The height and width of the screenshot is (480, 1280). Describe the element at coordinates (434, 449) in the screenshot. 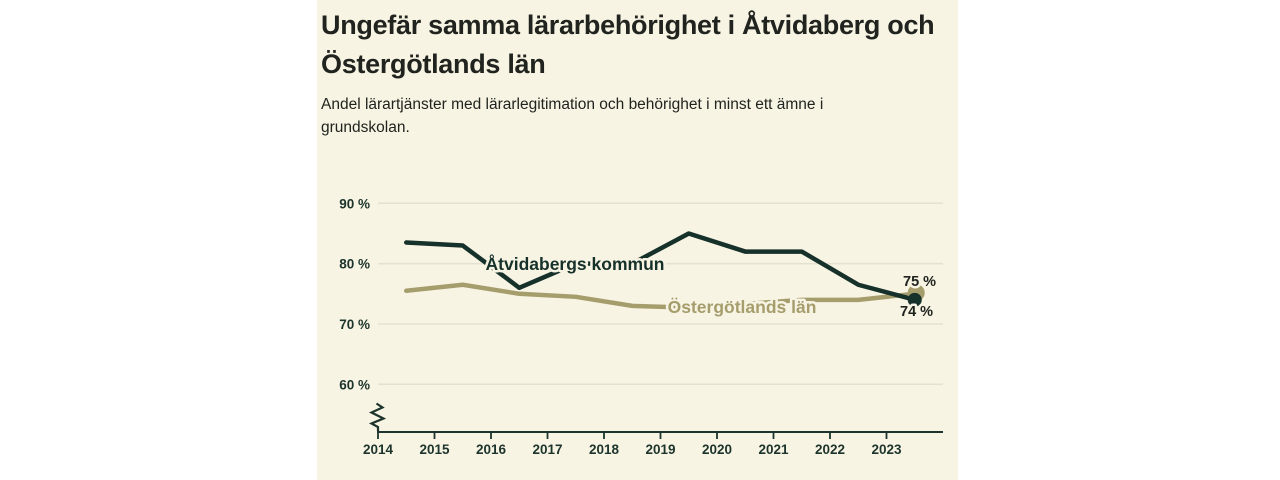

I see `x-tick-label: 2015` at that location.